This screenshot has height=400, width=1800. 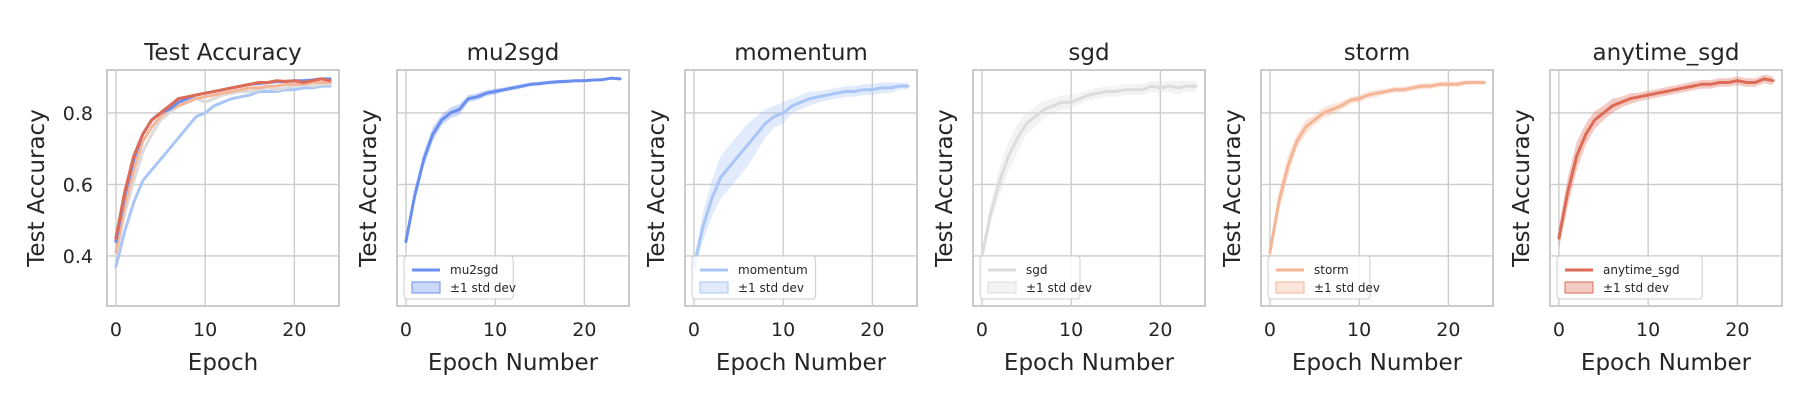 I want to click on std-band-storm, so click(x=1377, y=170).